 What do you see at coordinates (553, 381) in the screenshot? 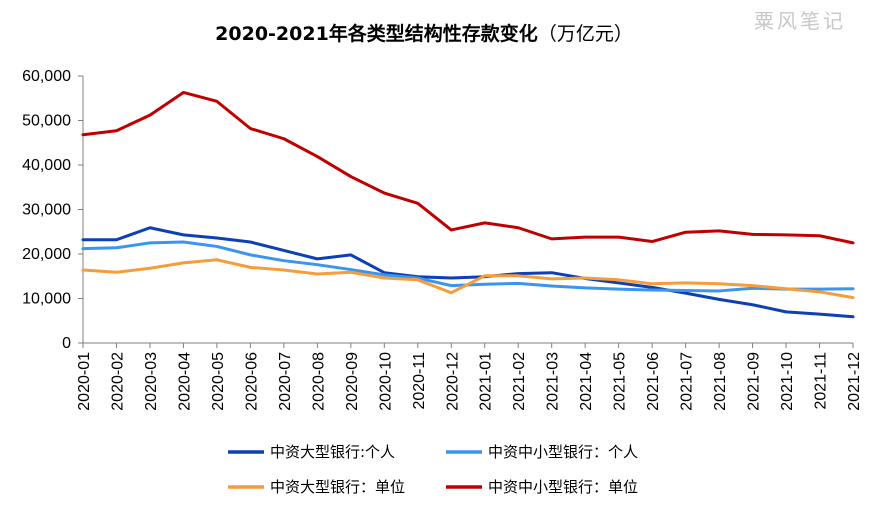
I see `x-tick-label: 2021-03` at bounding box center [553, 381].